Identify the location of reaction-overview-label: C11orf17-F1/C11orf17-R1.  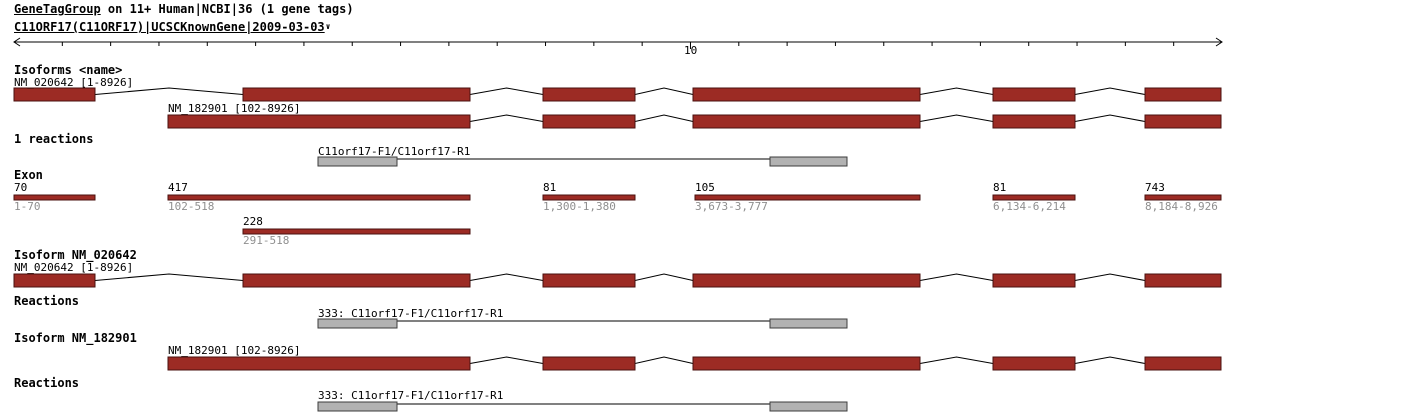
(394, 151).